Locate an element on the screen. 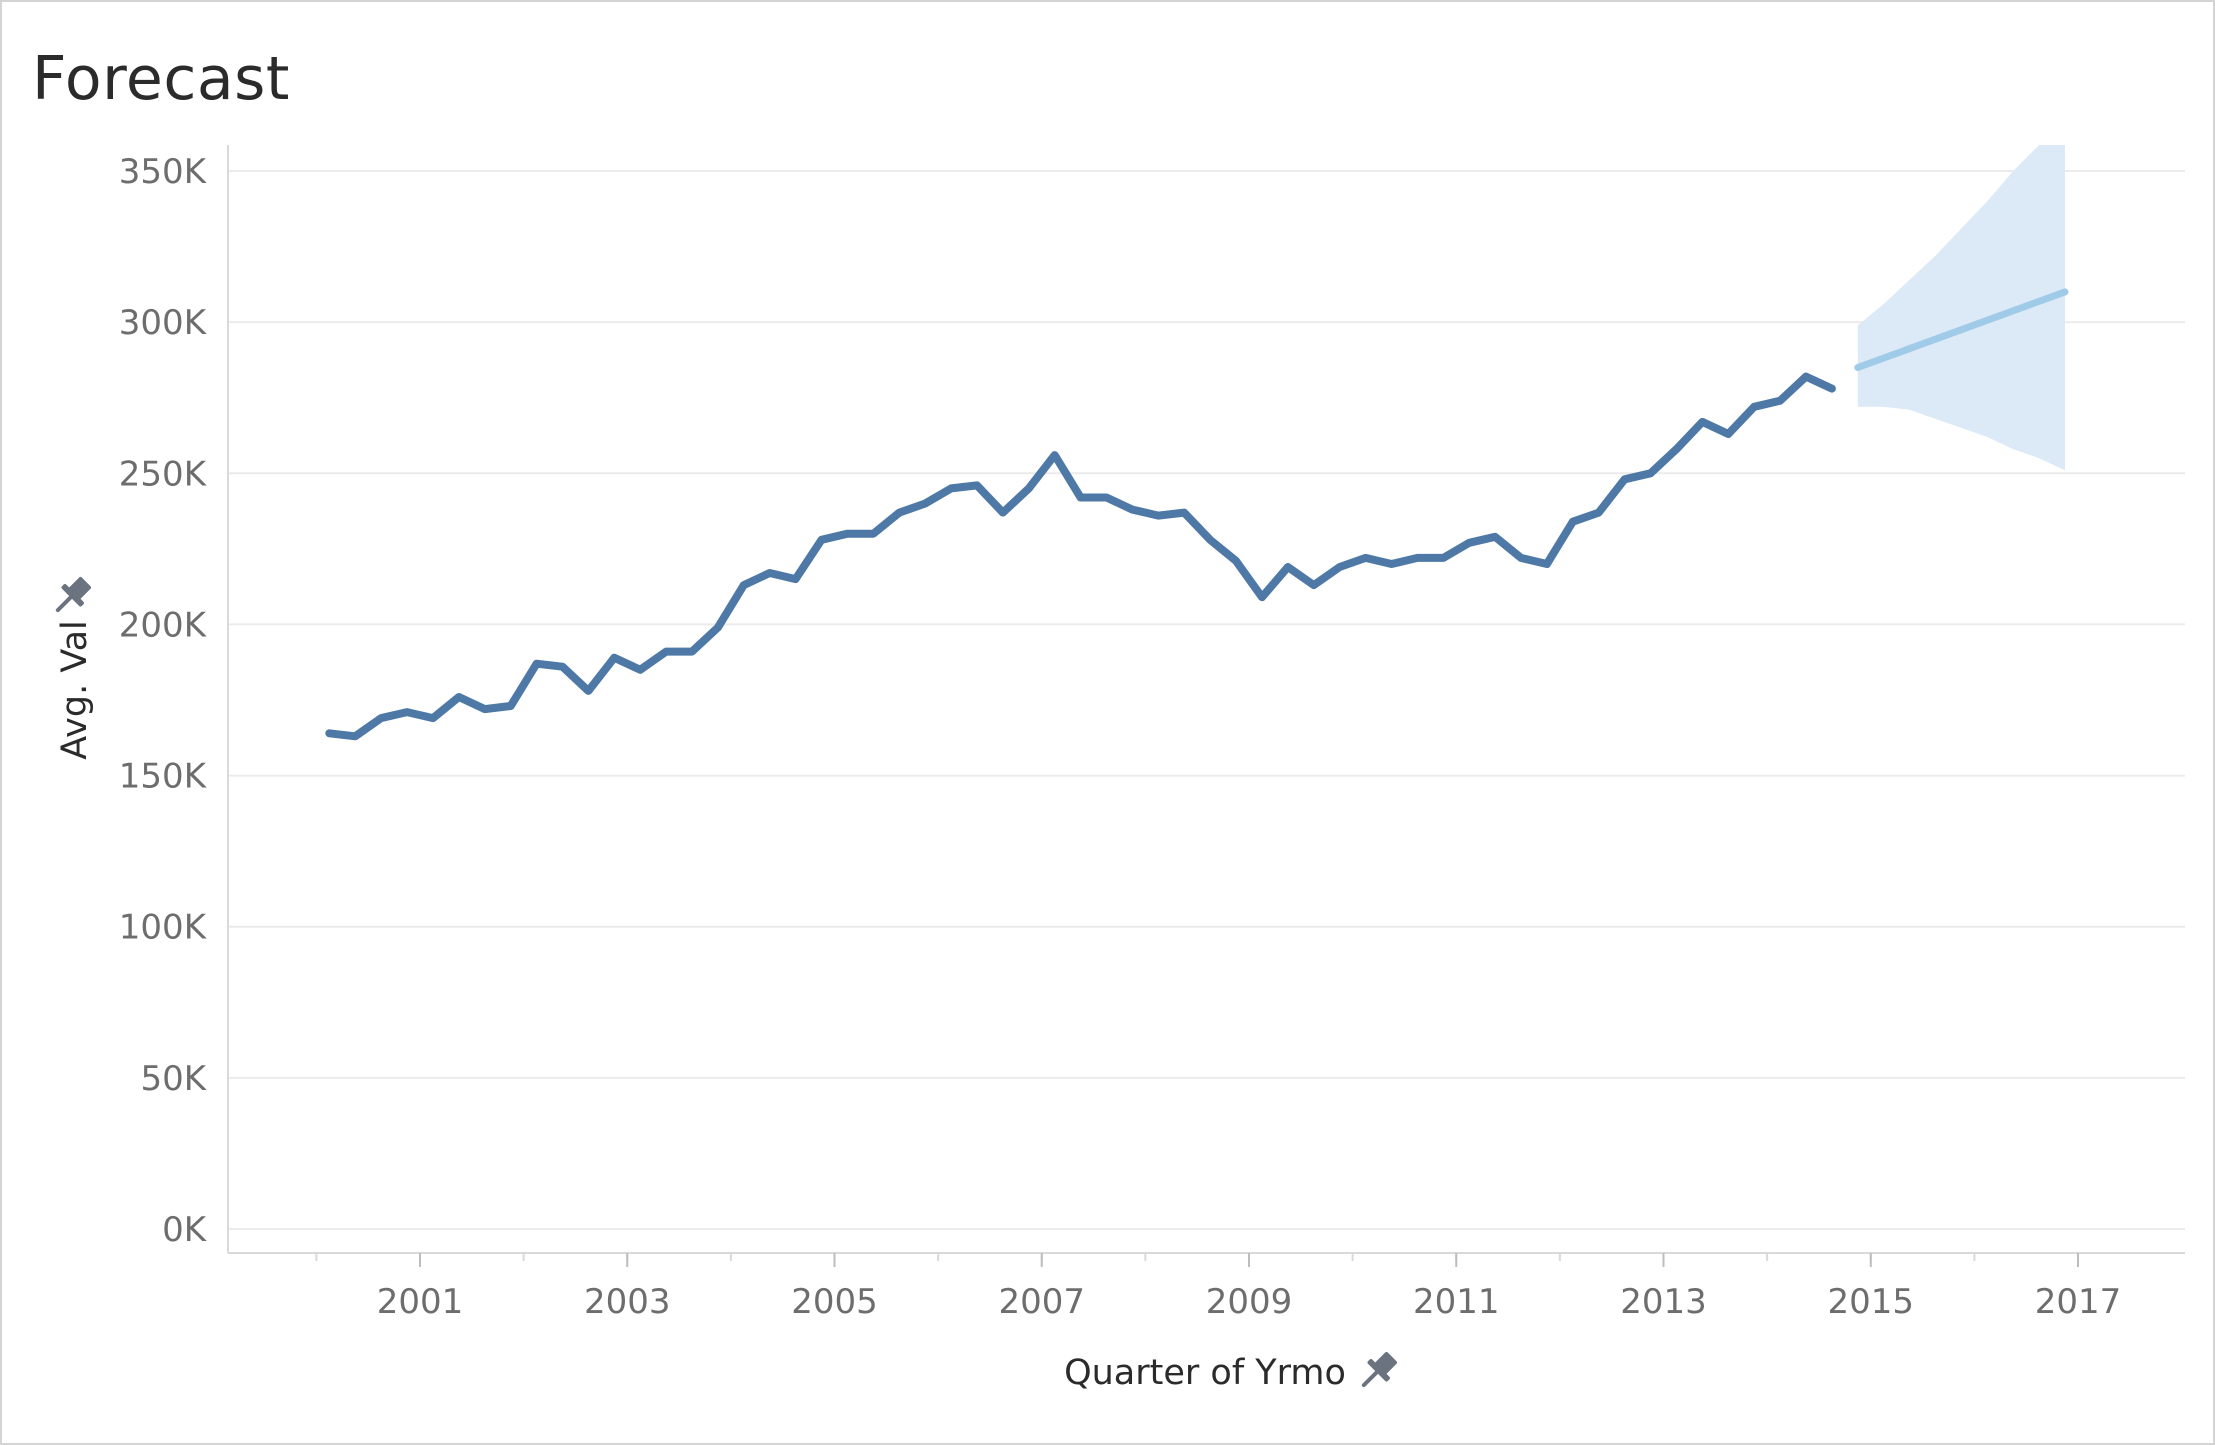  x-axis-pin-icon is located at coordinates (1378, 1371).